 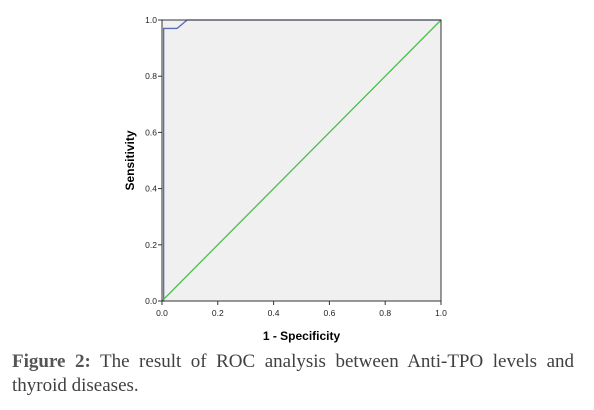 I want to click on x-tick-label: 0.4, so click(x=274, y=313).